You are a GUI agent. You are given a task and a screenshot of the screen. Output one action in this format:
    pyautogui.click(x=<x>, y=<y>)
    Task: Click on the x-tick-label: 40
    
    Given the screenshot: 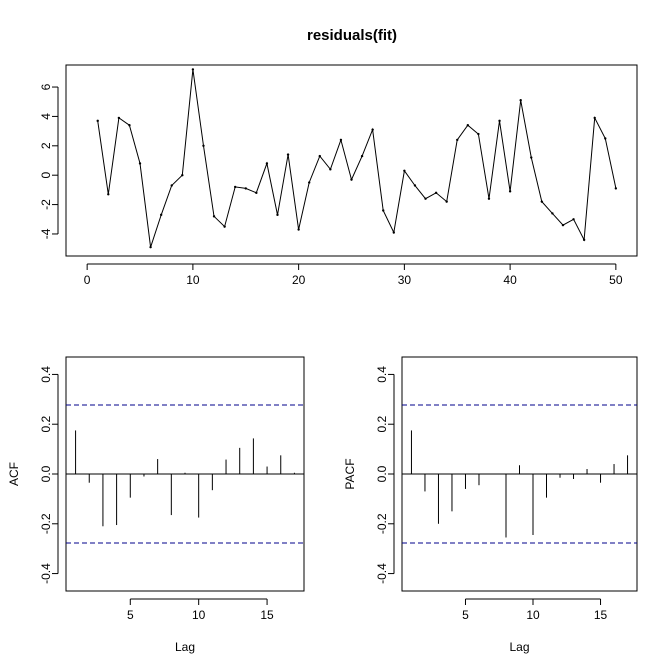 What is the action you would take?
    pyautogui.click(x=510, y=280)
    